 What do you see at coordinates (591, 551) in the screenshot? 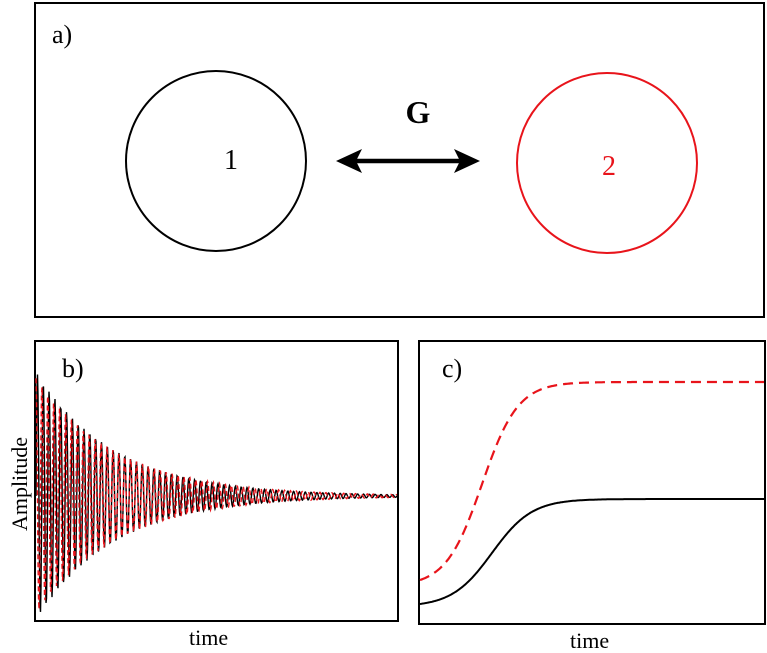
I see `envelope-curve-black` at bounding box center [591, 551].